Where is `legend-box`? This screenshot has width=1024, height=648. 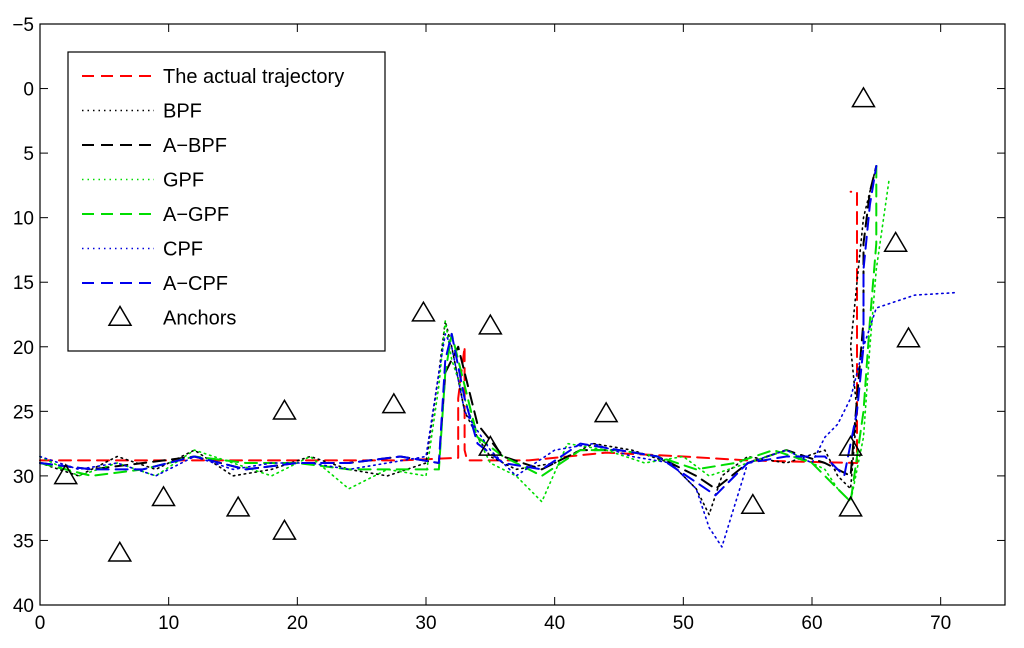 legend-box is located at coordinates (226, 201).